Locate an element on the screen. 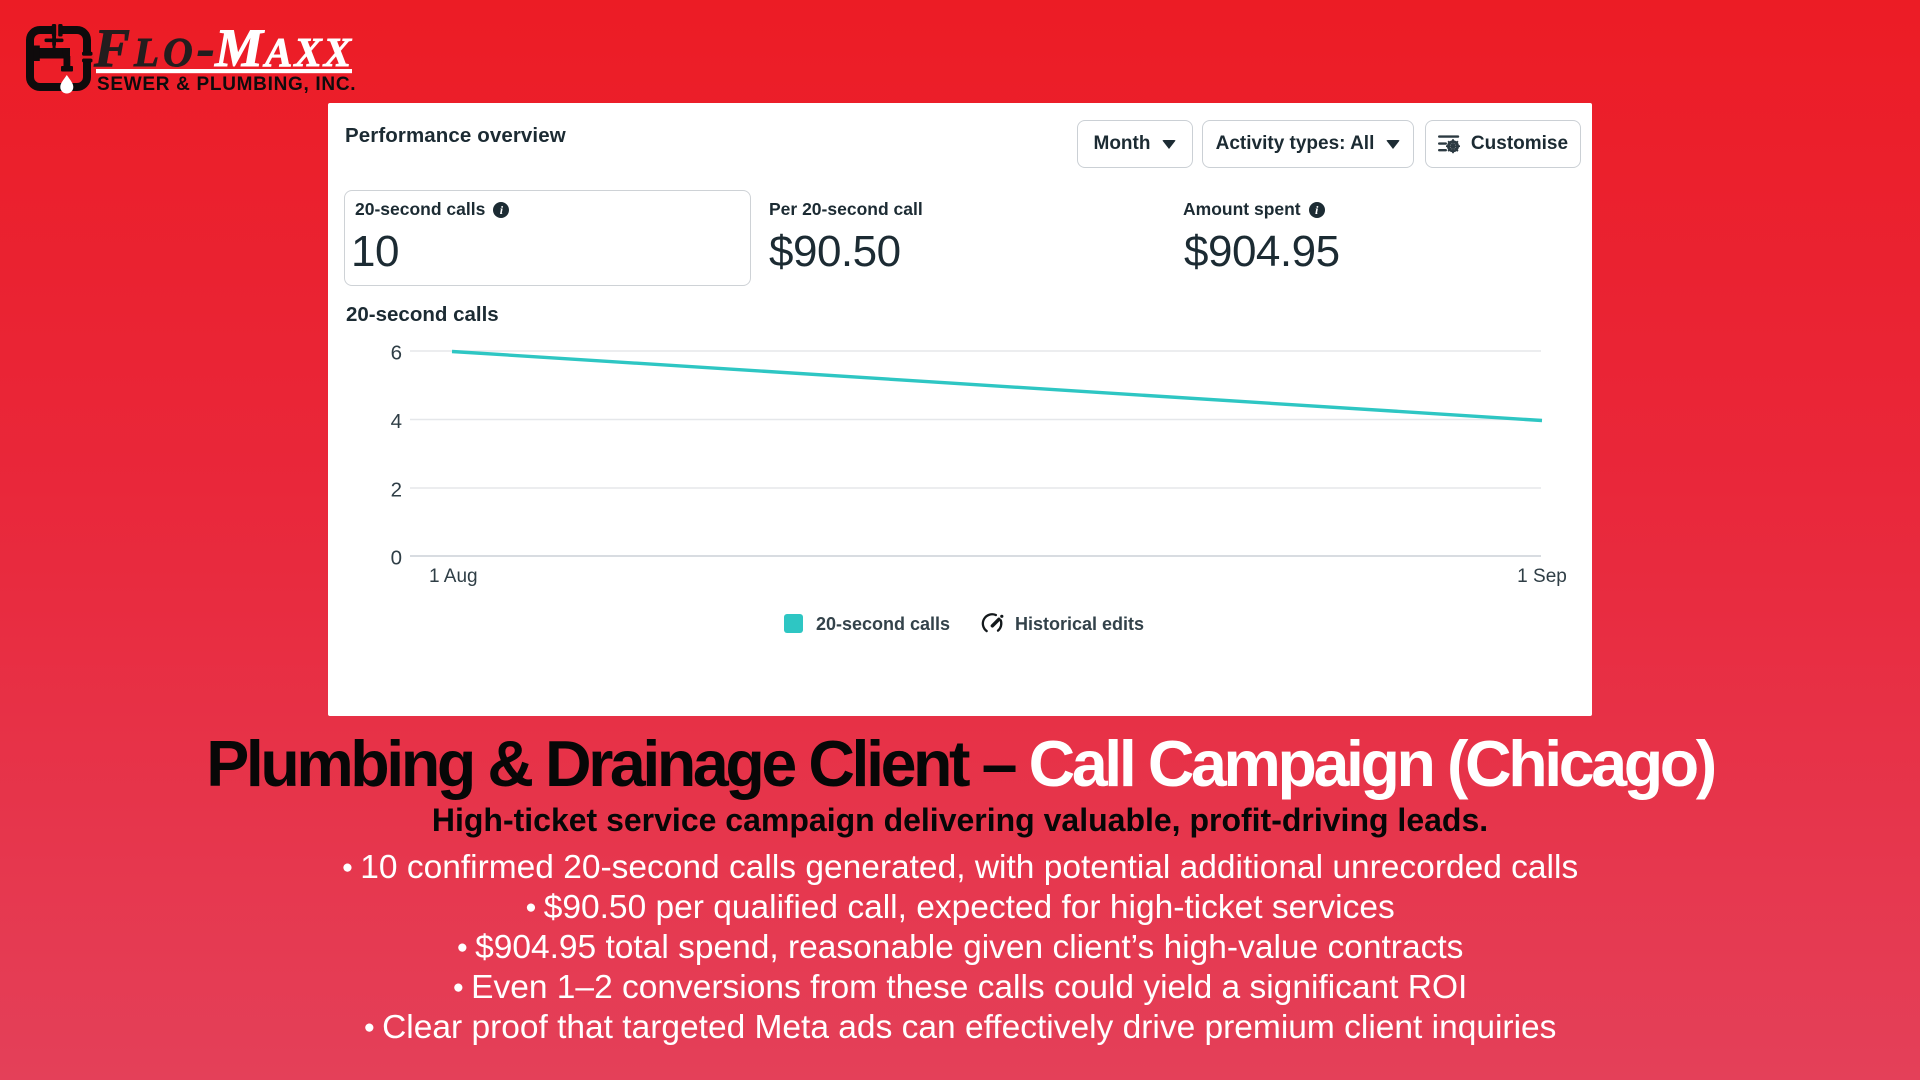 This screenshot has width=1920, height=1080. svg-text: 1 Aug is located at coordinates (453, 576).